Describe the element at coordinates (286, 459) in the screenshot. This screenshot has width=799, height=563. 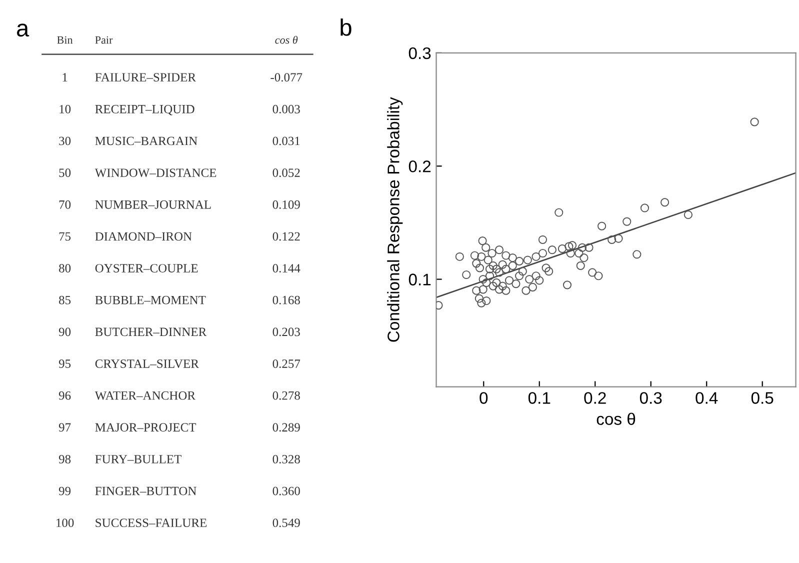
I see `text: 0.328` at that location.